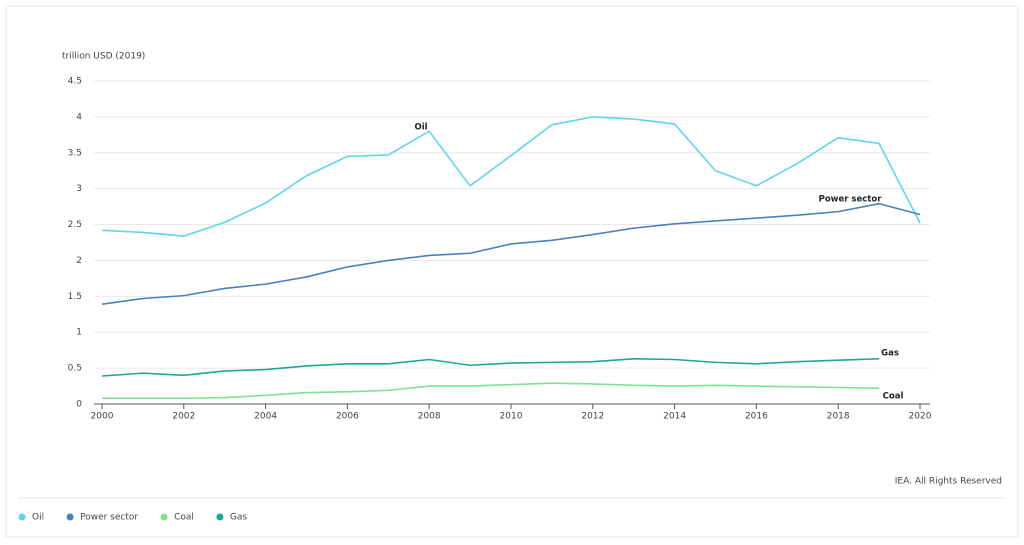 The image size is (1024, 545). I want to click on y-tick-label: 0.5, so click(75, 369).